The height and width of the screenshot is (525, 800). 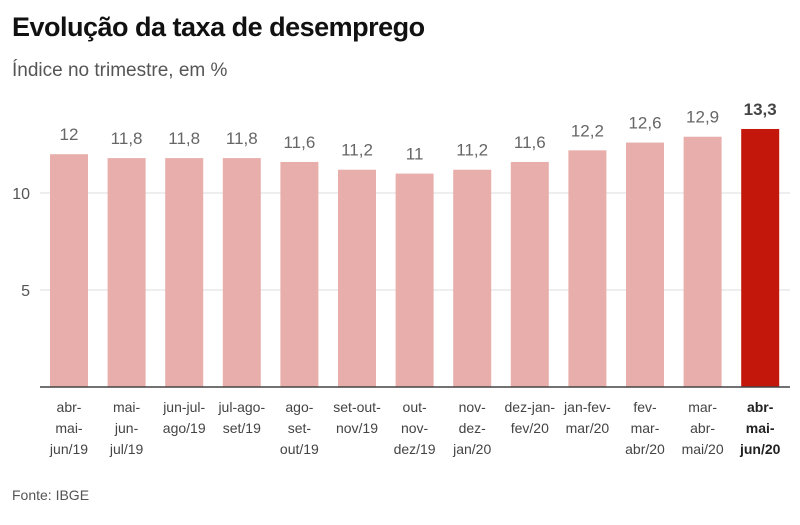 What do you see at coordinates (760, 109) in the screenshot?
I see `data-label: 13,3` at bounding box center [760, 109].